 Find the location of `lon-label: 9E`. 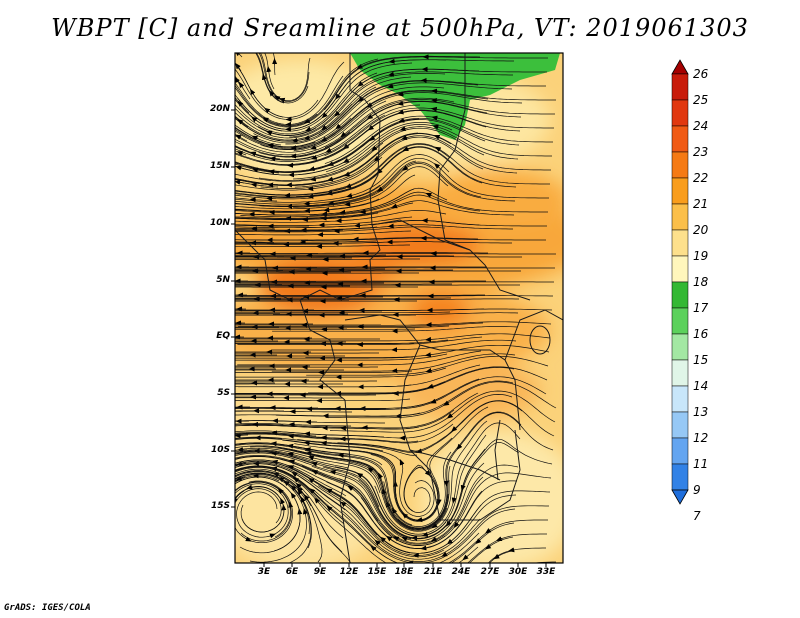

lon-label: 9E is located at coordinates (320, 572).